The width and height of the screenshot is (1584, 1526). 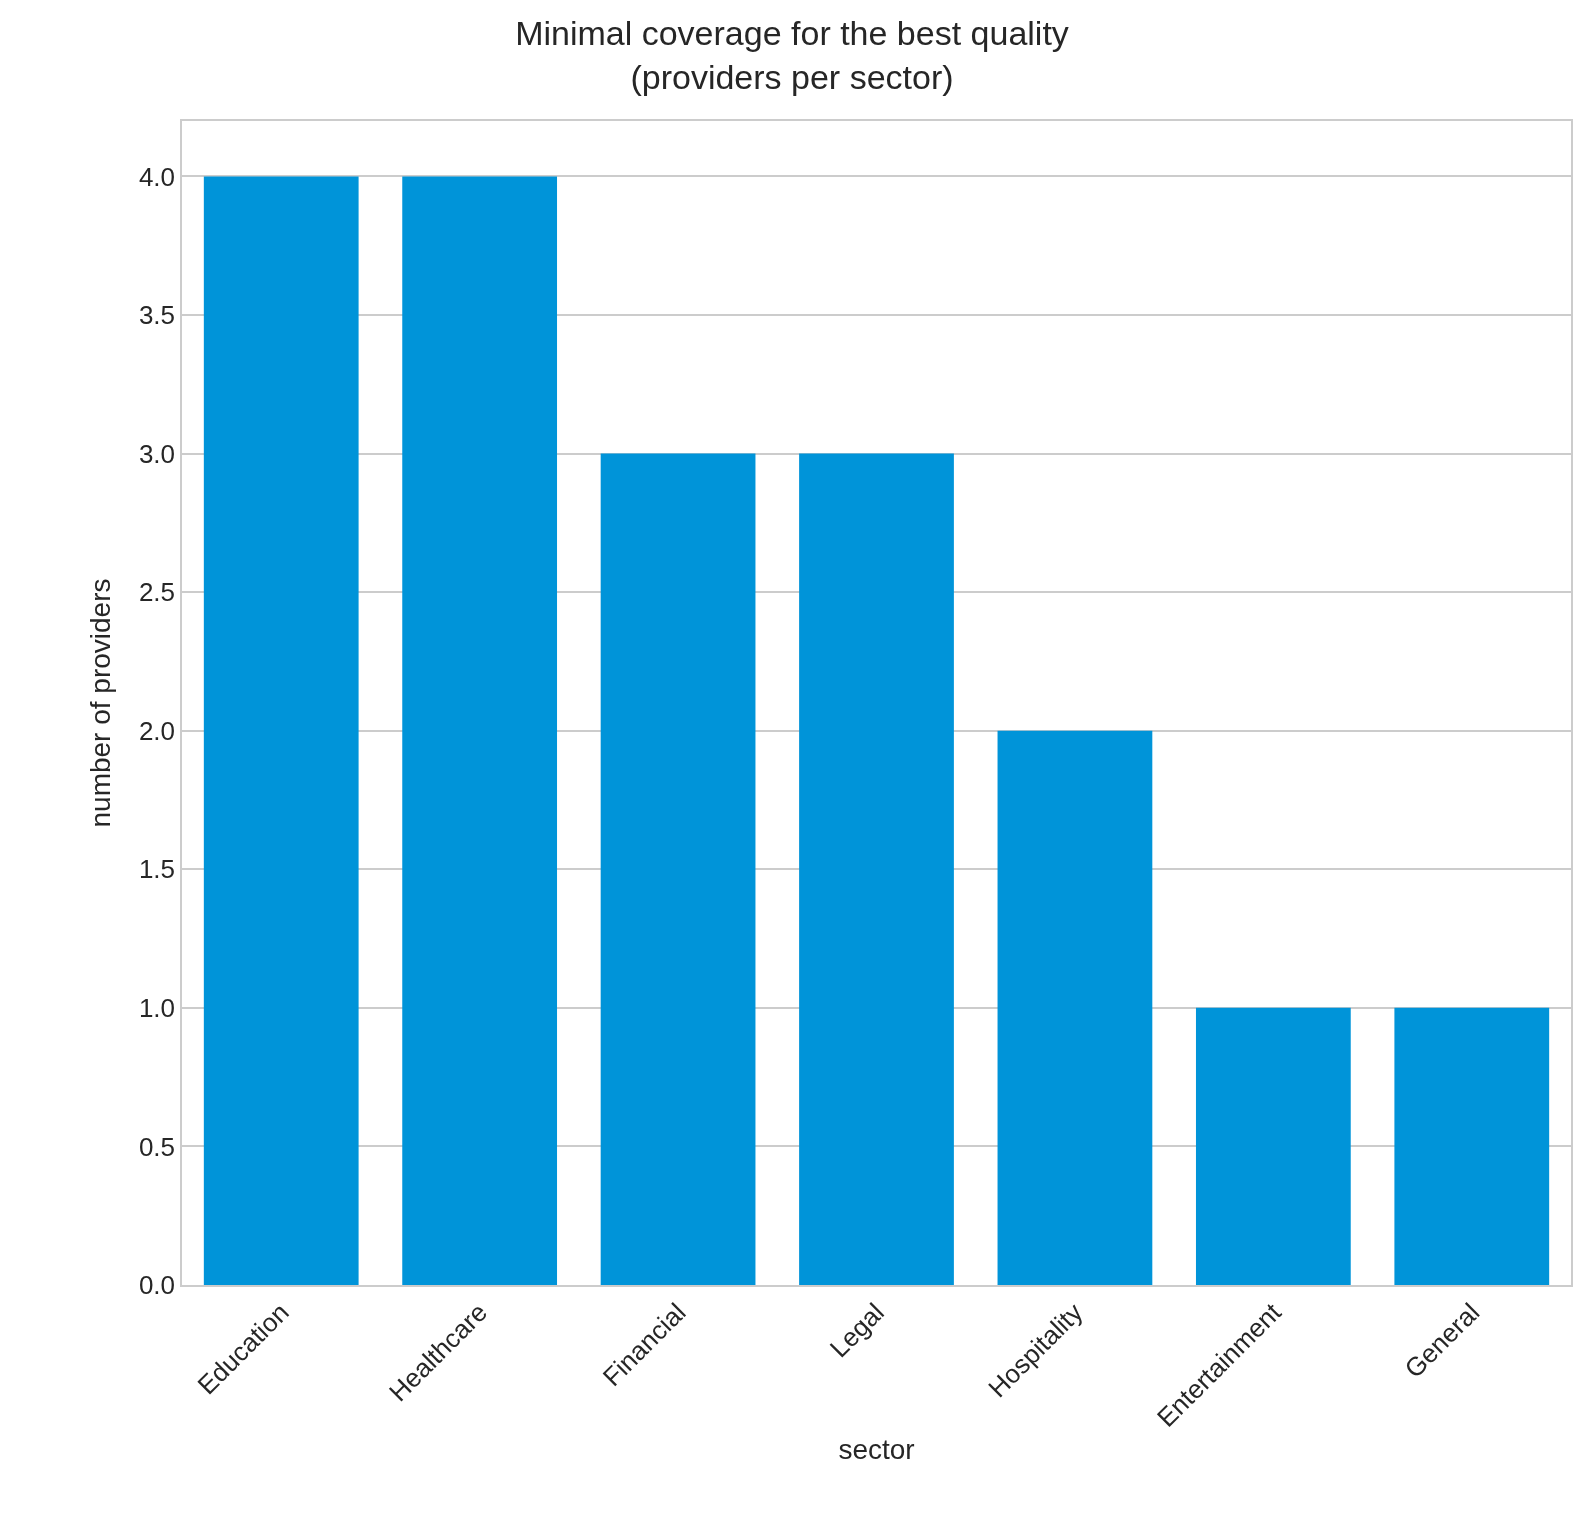 What do you see at coordinates (157, 592) in the screenshot?
I see `y-tick-label: 2.5` at bounding box center [157, 592].